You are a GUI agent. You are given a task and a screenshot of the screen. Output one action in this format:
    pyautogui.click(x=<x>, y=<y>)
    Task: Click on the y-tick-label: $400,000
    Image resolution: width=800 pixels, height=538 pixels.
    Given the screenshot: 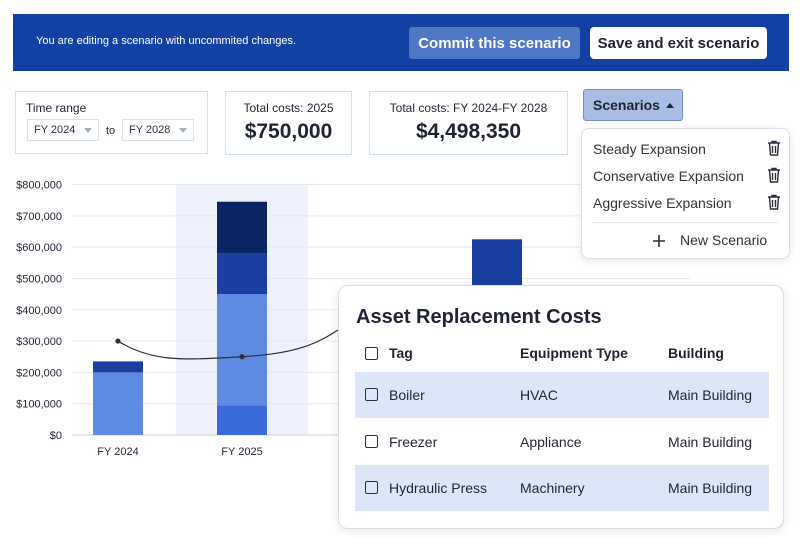 What is the action you would take?
    pyautogui.click(x=39, y=311)
    